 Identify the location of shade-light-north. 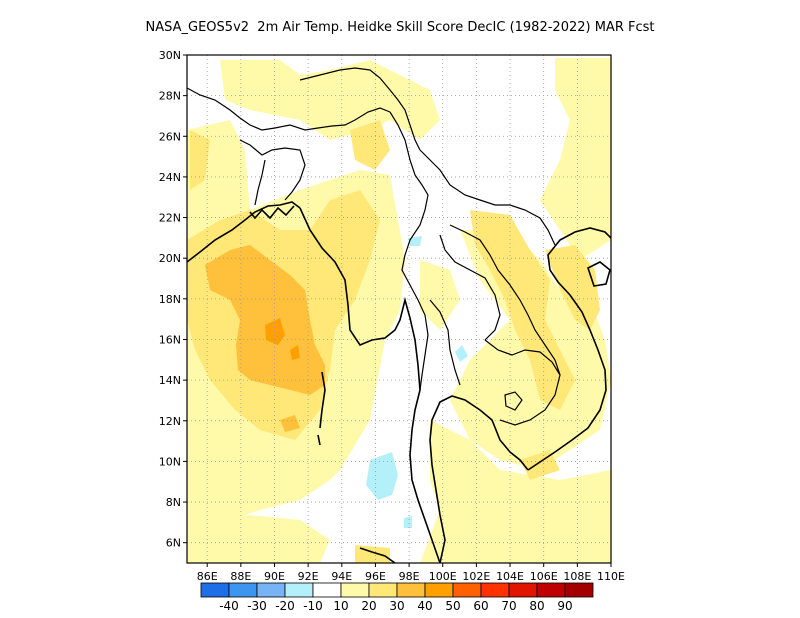
(330, 100).